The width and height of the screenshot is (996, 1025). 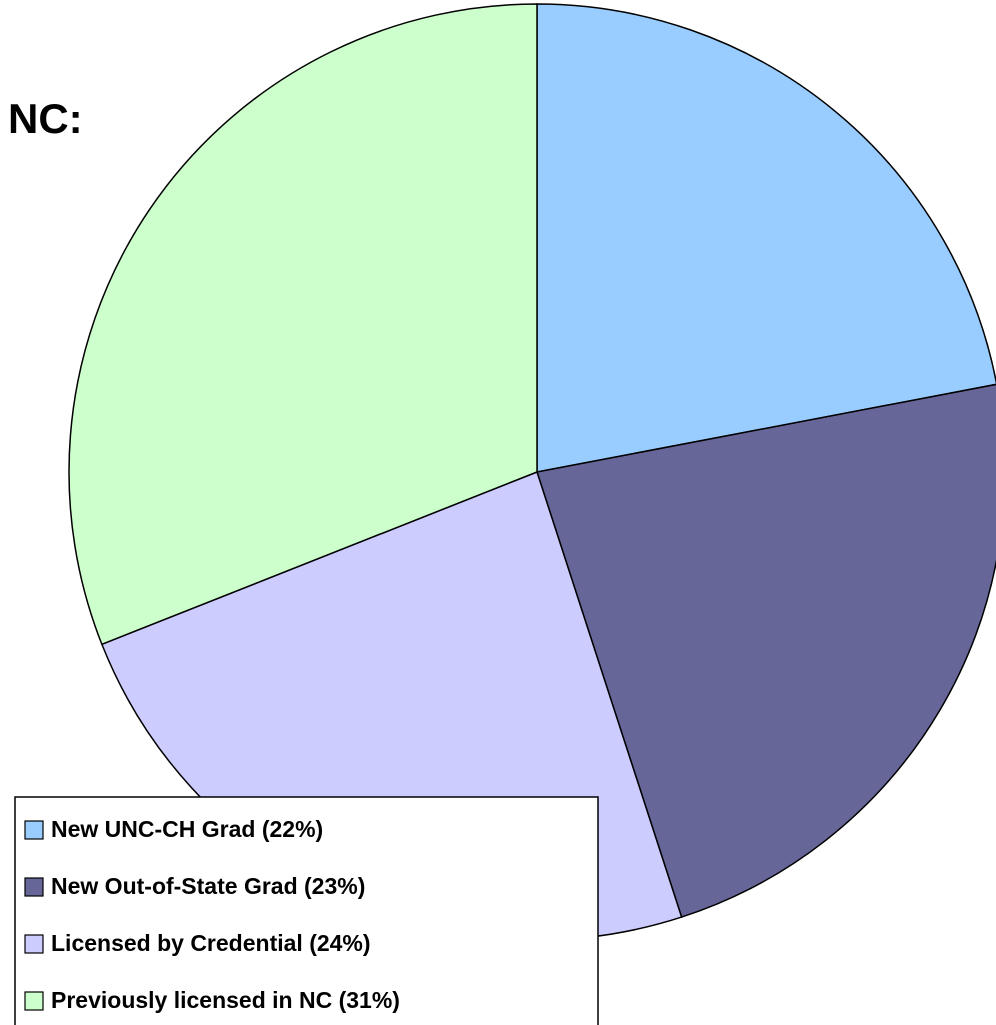 I want to click on legend-label: New Out-of-State Grad (23%), so click(x=208, y=886).